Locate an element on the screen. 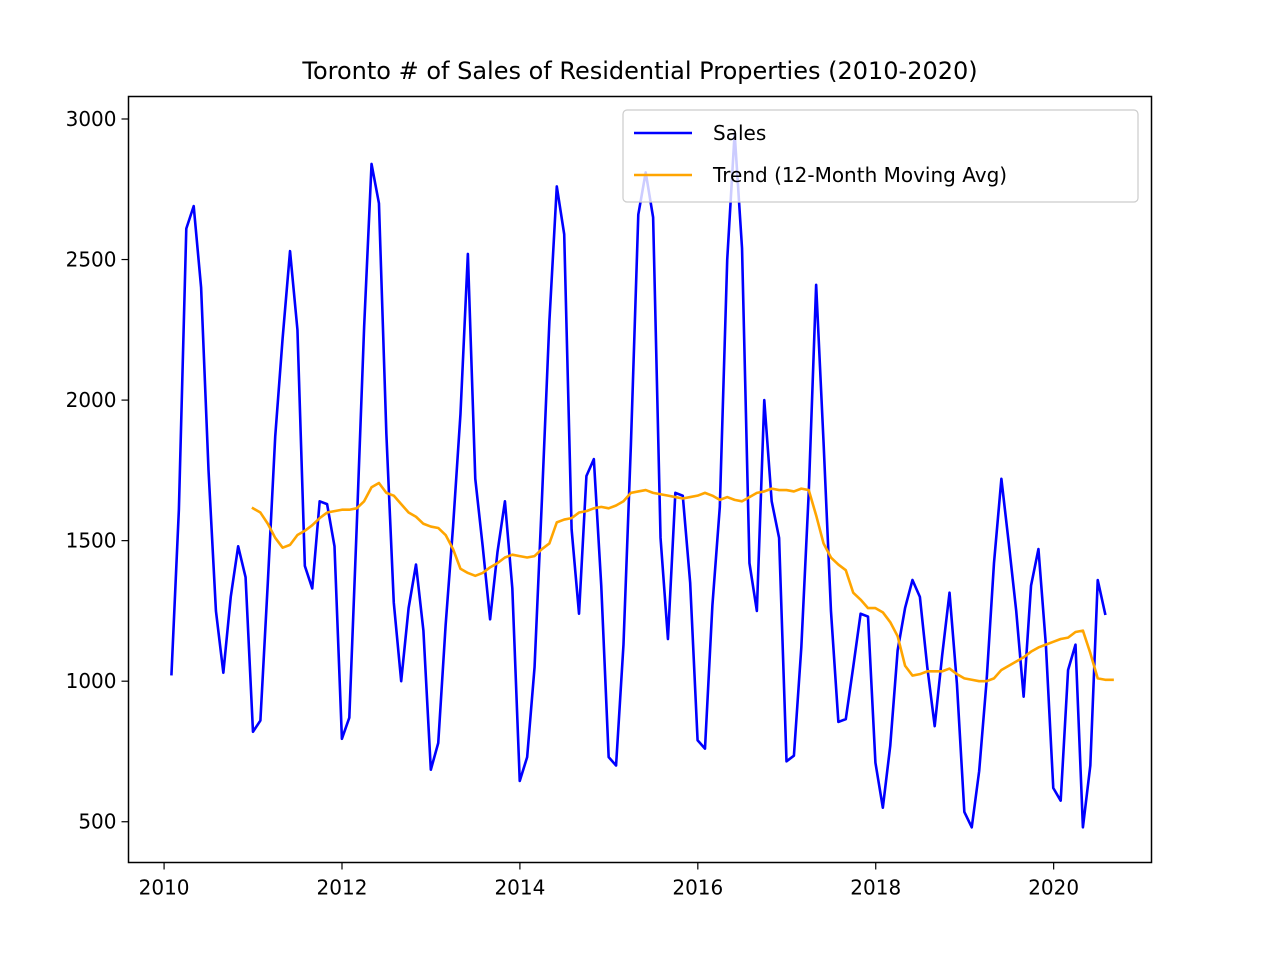  legend-label: Trend (12-Month Moving Avg) is located at coordinates (859, 175).